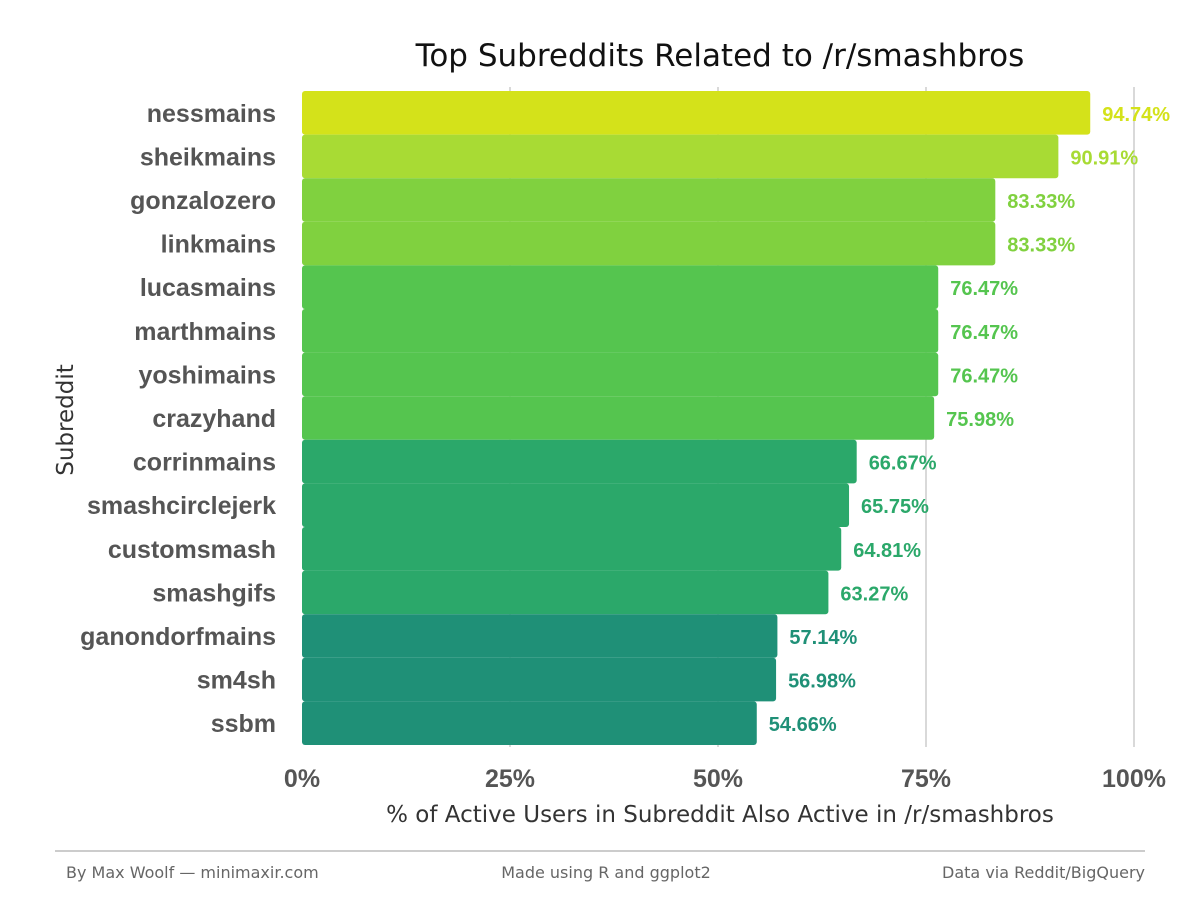 Image resolution: width=1200 pixels, height=900 pixels. I want to click on bar-smashcirclejerk, so click(576, 505).